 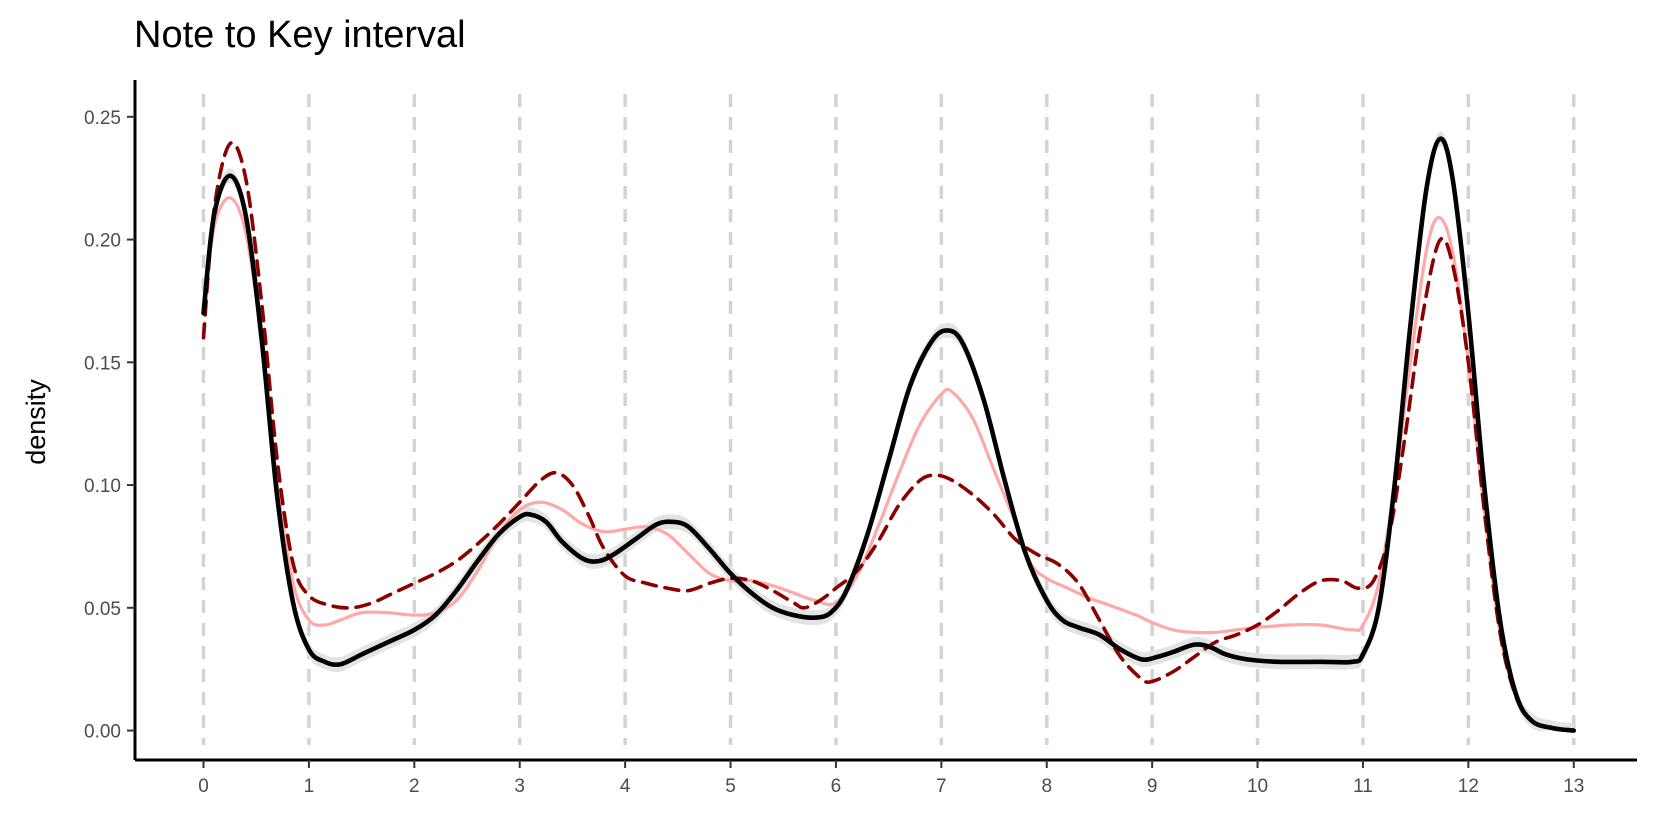 What do you see at coordinates (102, 732) in the screenshot?
I see `y-tick-label-0: 0.00` at bounding box center [102, 732].